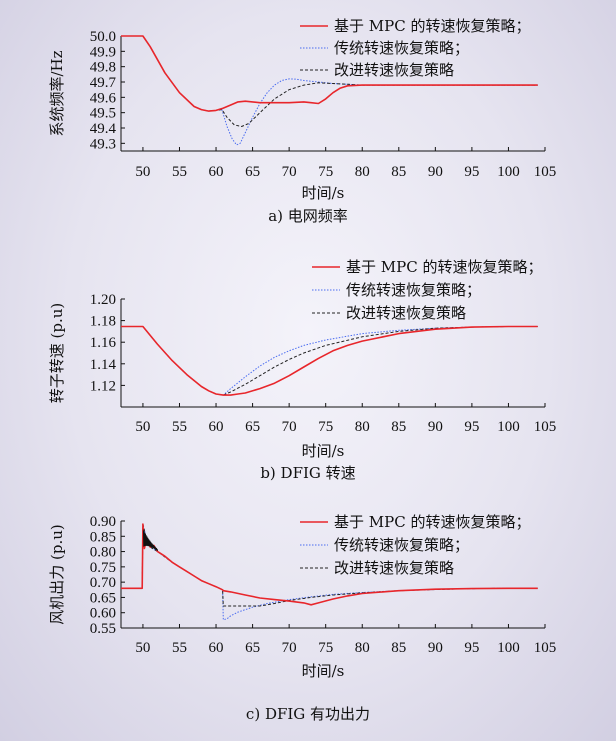 This screenshot has height=741, width=616. Describe the element at coordinates (103, 583) in the screenshot. I see `y-tick-label: 0.70` at that location.